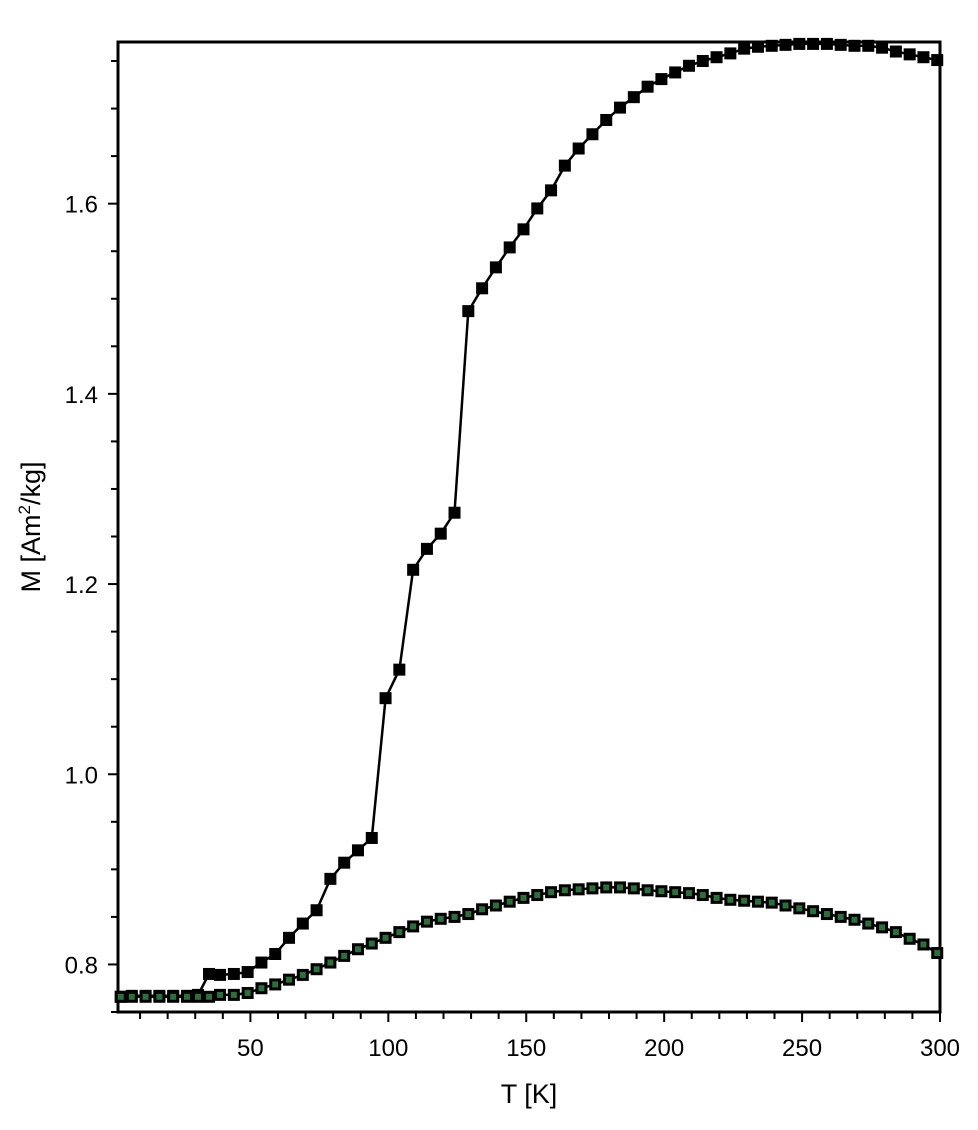  Describe the element at coordinates (24, 509) in the screenshot. I see `y-axis-label-superscript: 2` at that location.